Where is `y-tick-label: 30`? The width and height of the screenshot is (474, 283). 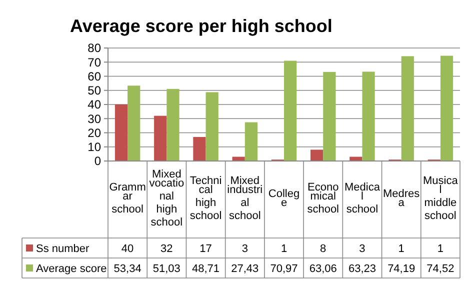 y-tick-label: 30 is located at coordinates (95, 119).